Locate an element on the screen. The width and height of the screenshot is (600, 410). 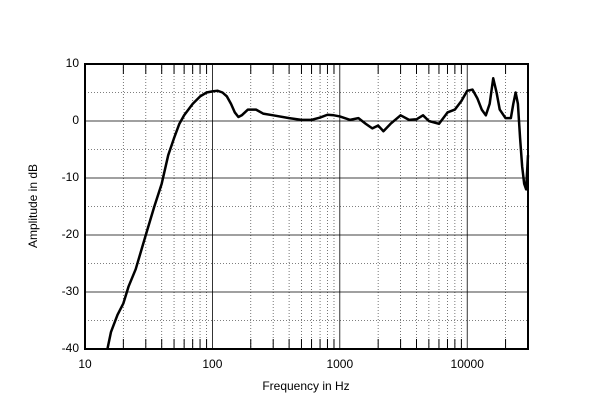
x-tick-label: 100 is located at coordinates (212, 364).